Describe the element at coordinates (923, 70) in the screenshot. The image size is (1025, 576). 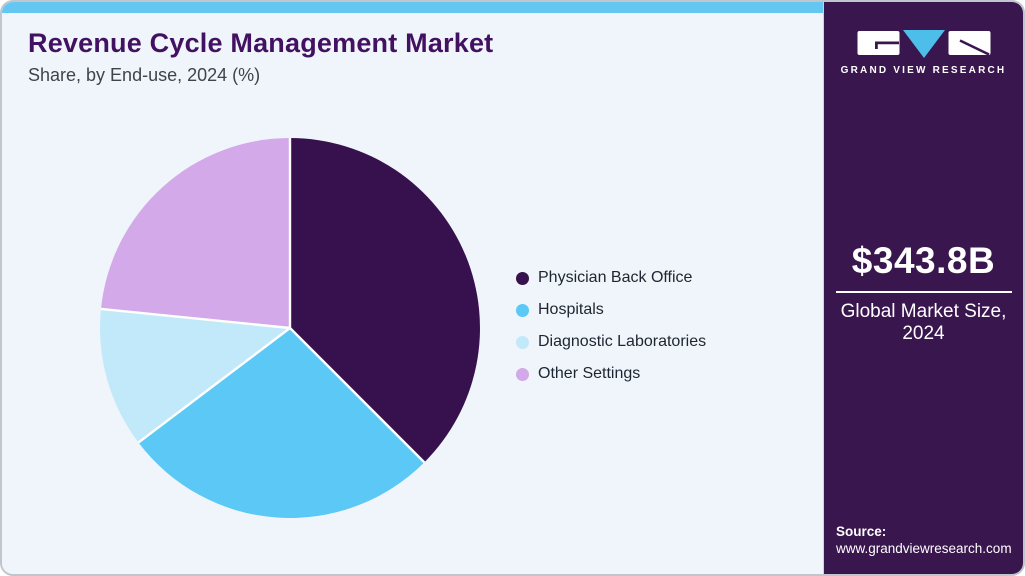
I see `brand-name: GRAND VIEW RESEARCH` at that location.